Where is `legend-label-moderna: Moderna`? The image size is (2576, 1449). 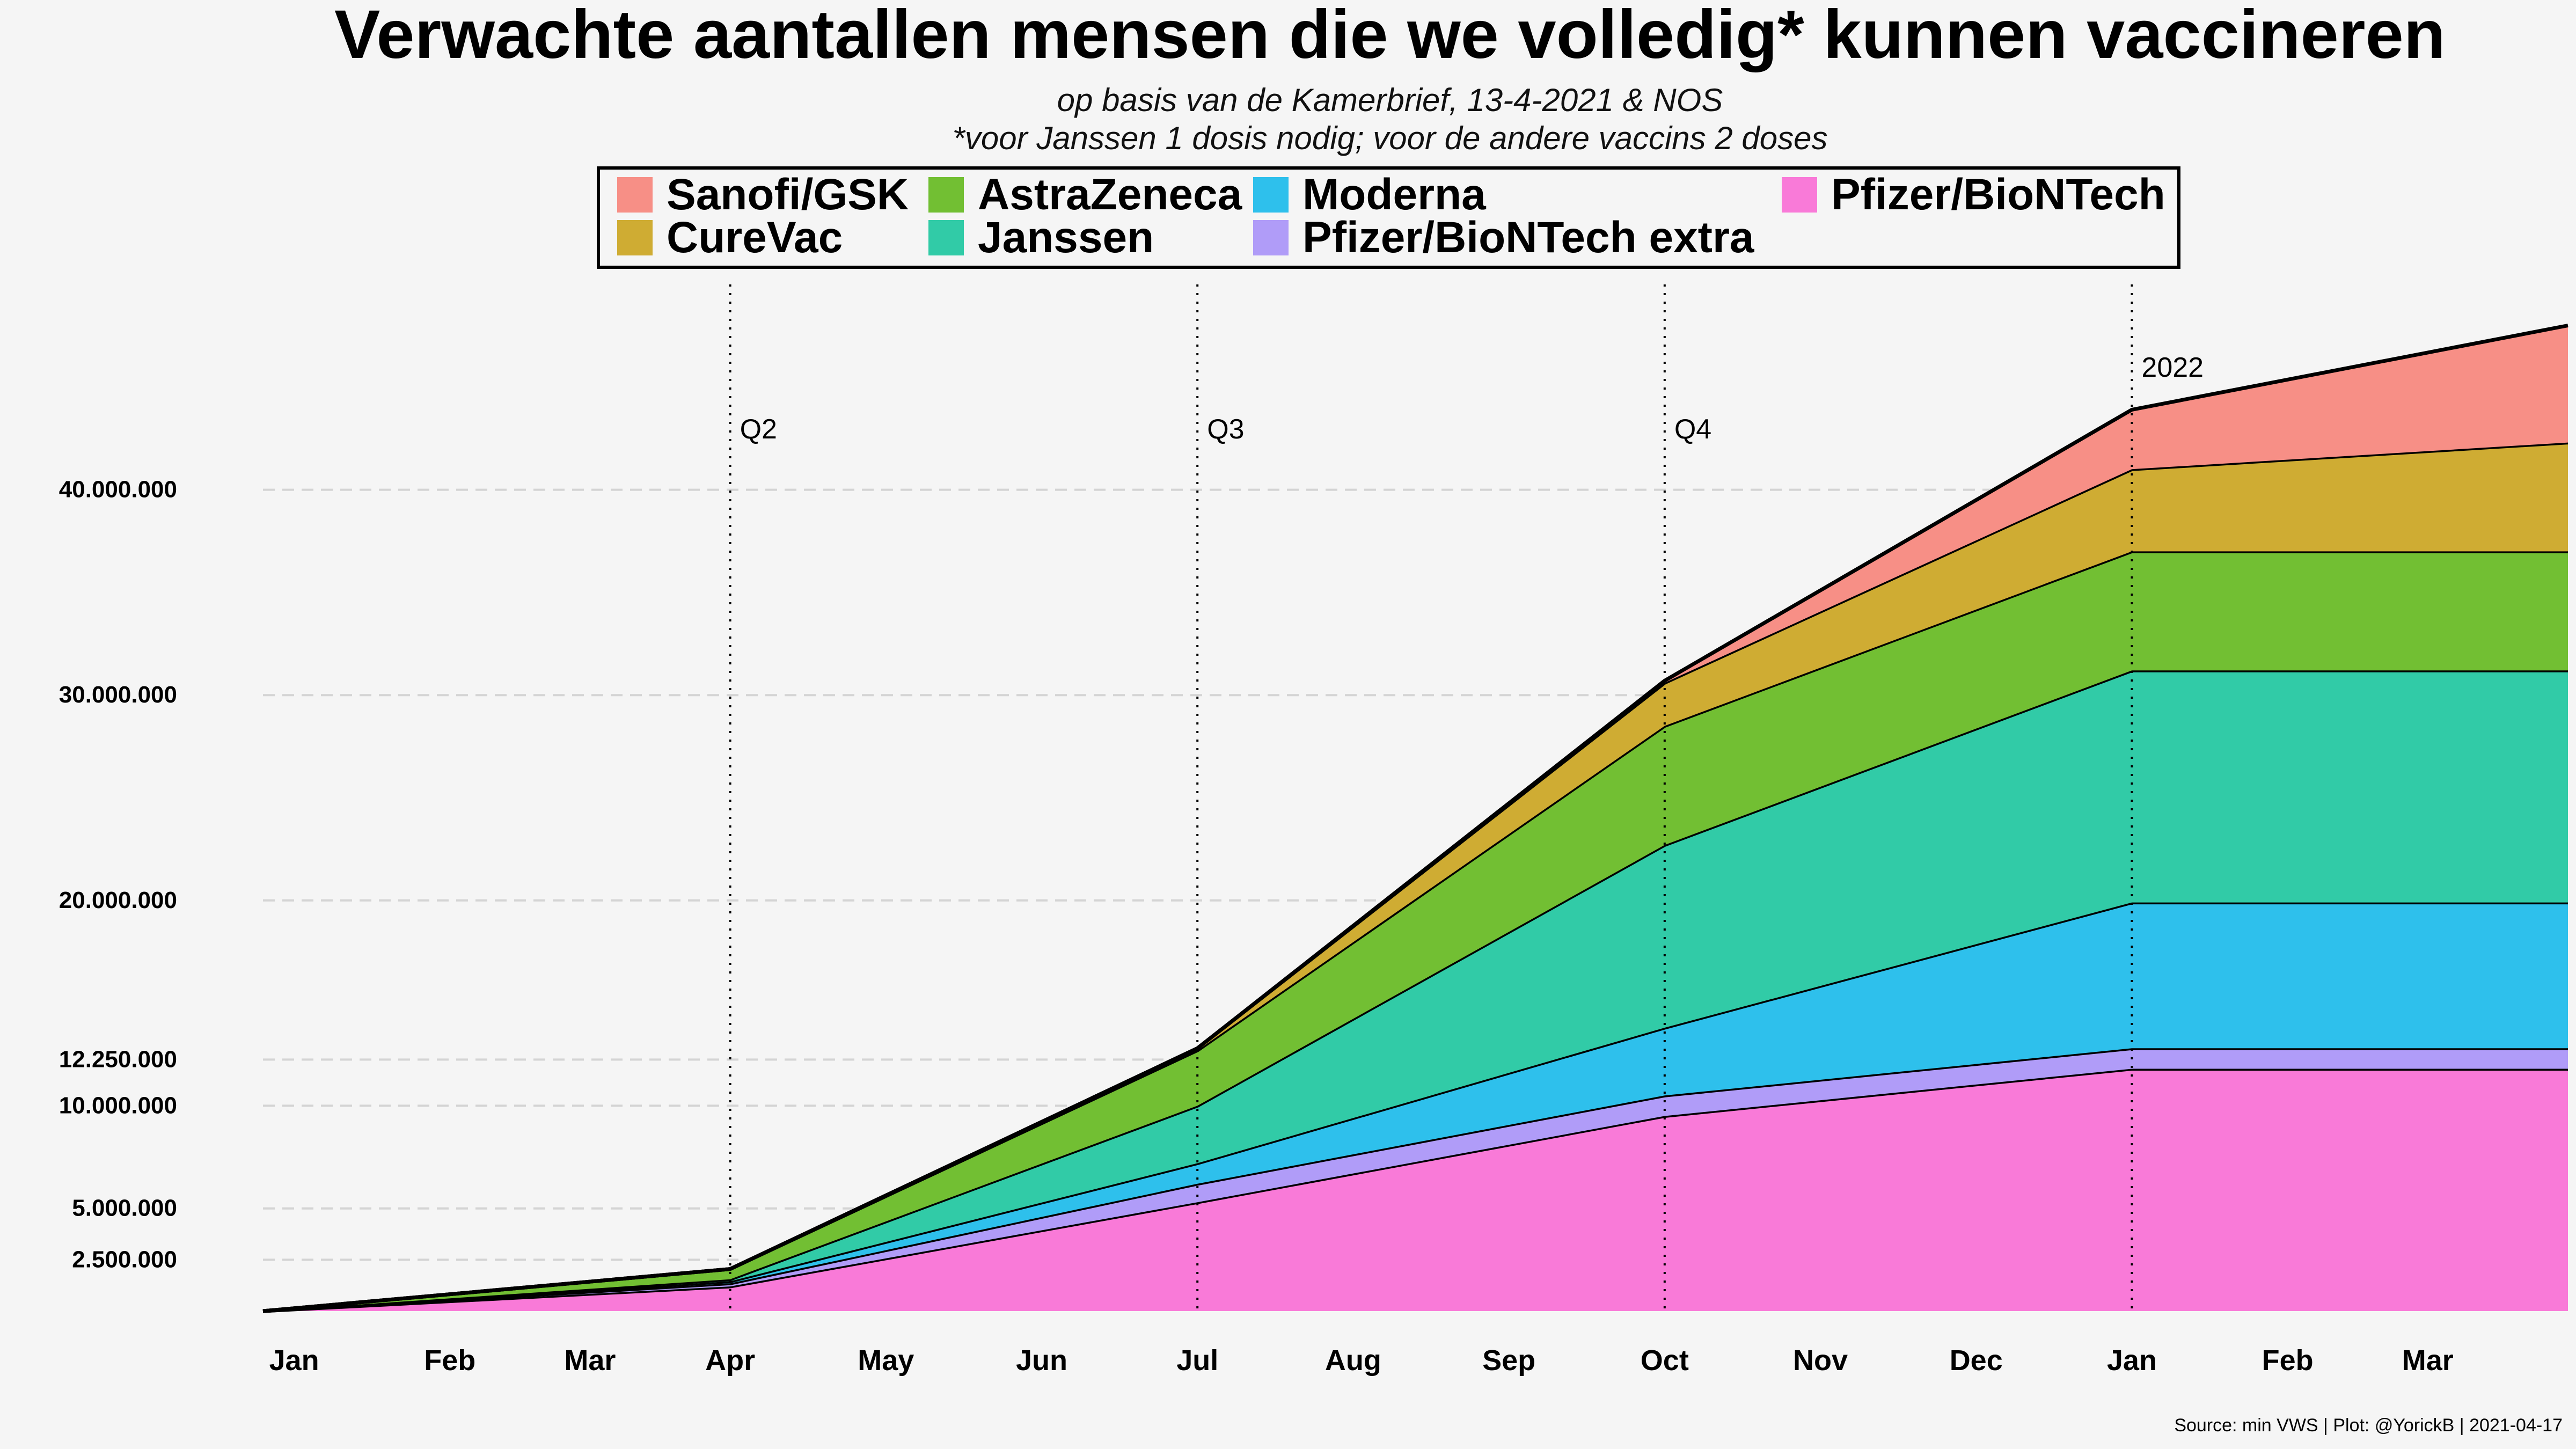 legend-label-moderna: Moderna is located at coordinates (1394, 194).